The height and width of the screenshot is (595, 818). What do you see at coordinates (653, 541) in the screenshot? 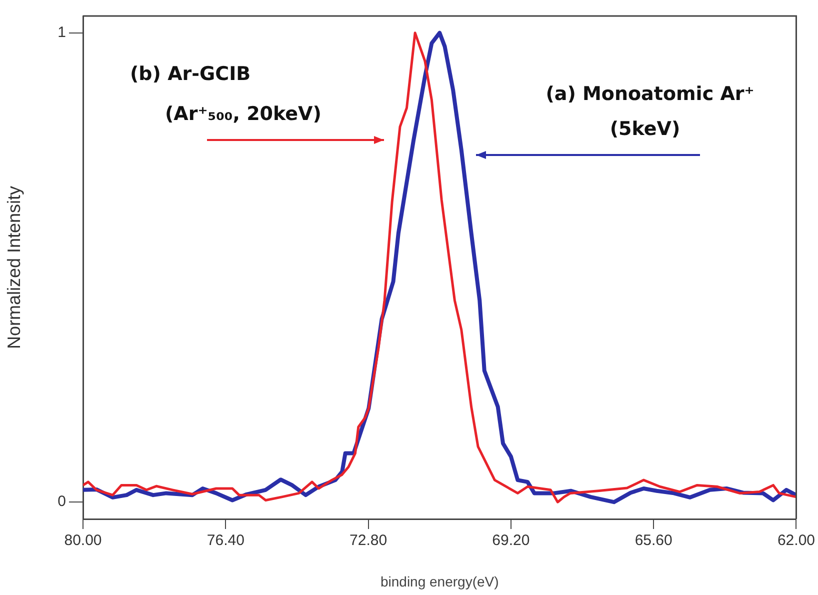
I see `x-tick-label: 65.60` at bounding box center [653, 541].